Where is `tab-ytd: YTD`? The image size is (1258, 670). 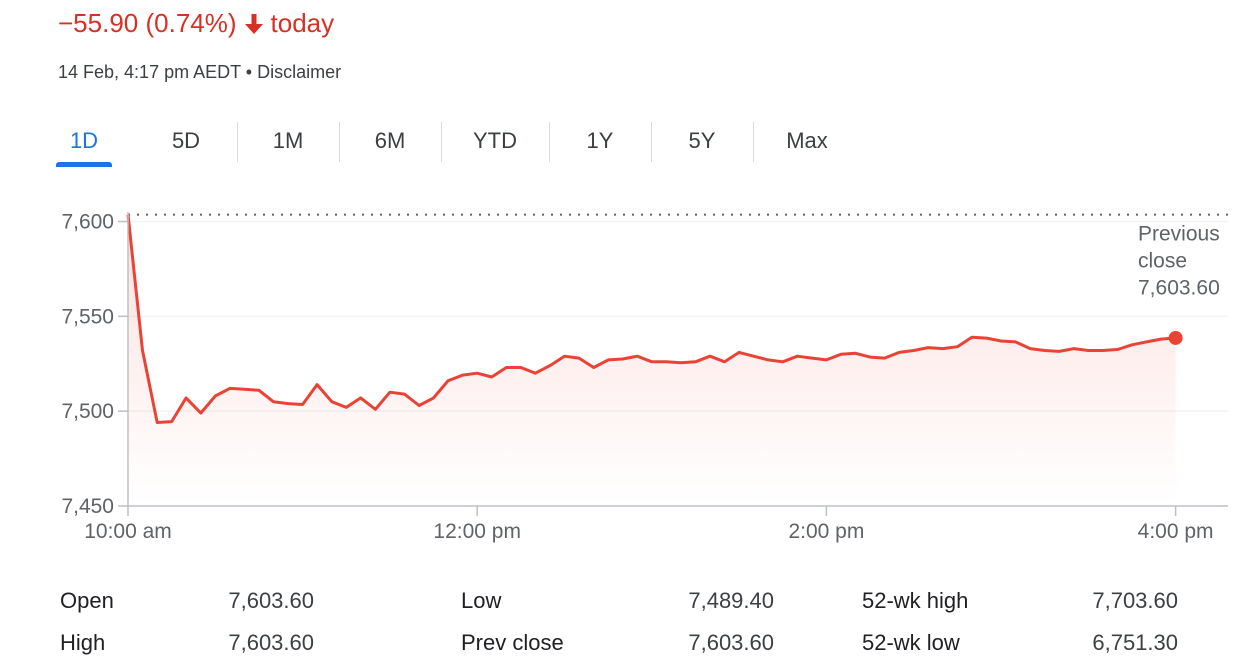
tab-ytd: YTD is located at coordinates (495, 140).